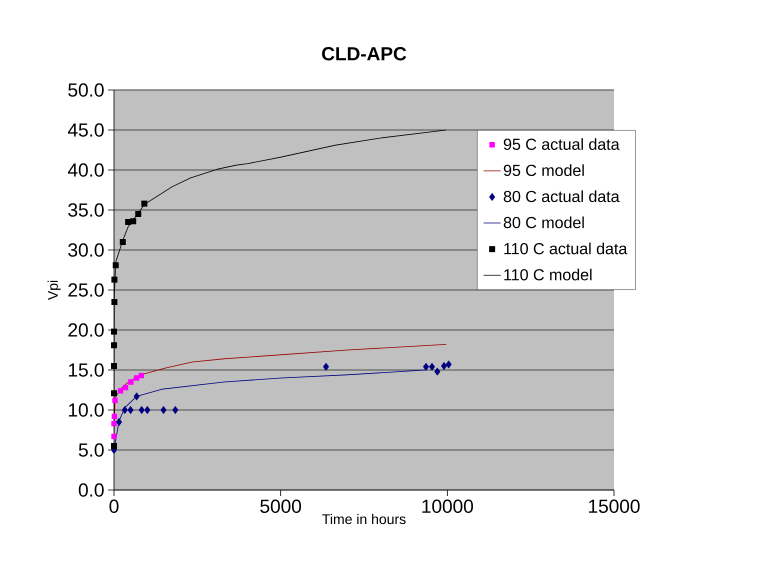  Describe the element at coordinates (544, 222) in the screenshot. I see `legend-label: 80 C model` at that location.